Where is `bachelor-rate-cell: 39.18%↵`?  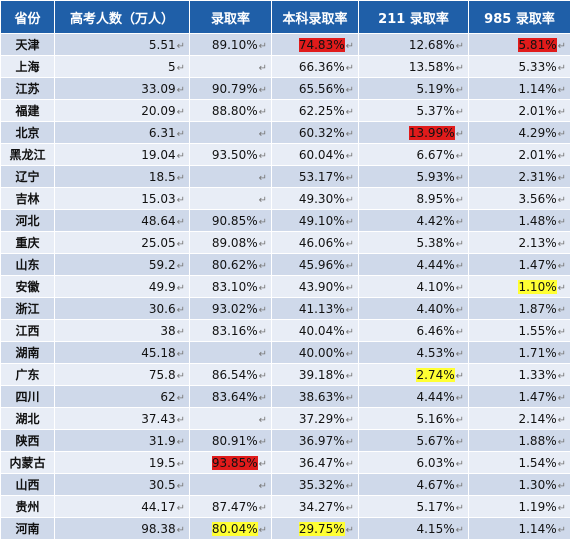 bachelor-rate-cell: 39.18%↵ is located at coordinates (315, 374).